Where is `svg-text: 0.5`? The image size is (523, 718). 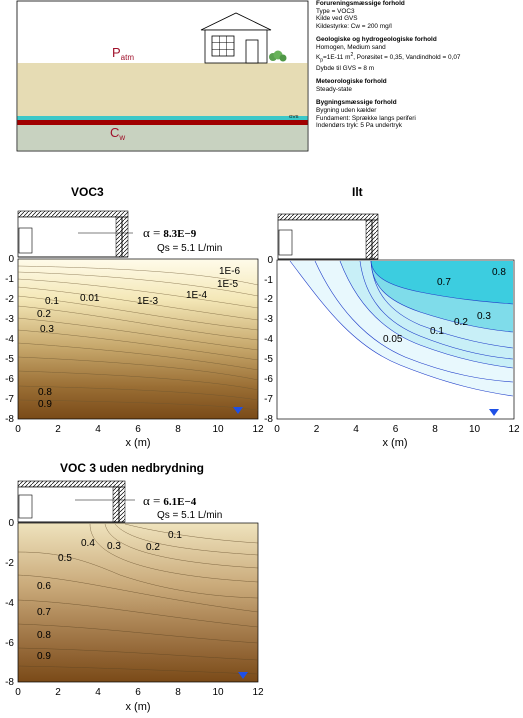
svg-text: 0.5 is located at coordinates (65, 558).